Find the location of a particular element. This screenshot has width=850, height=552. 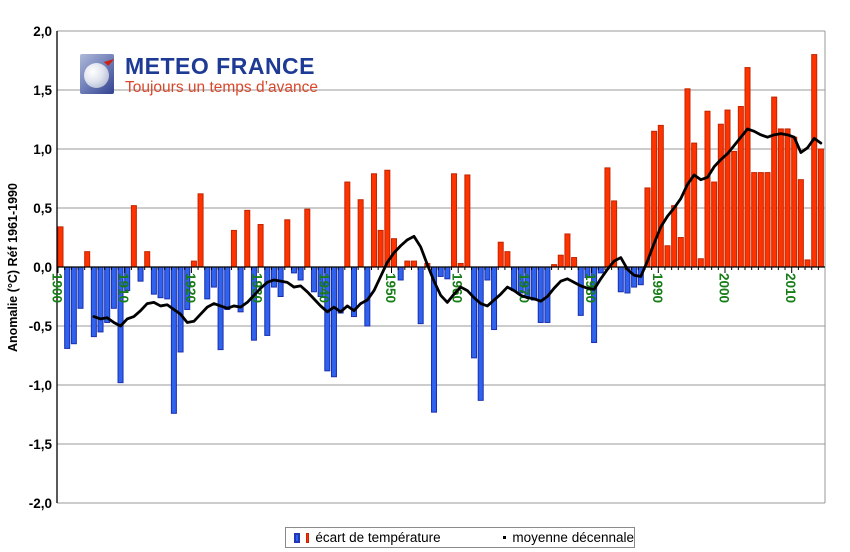

bar-1992 is located at coordinates (674, 236).